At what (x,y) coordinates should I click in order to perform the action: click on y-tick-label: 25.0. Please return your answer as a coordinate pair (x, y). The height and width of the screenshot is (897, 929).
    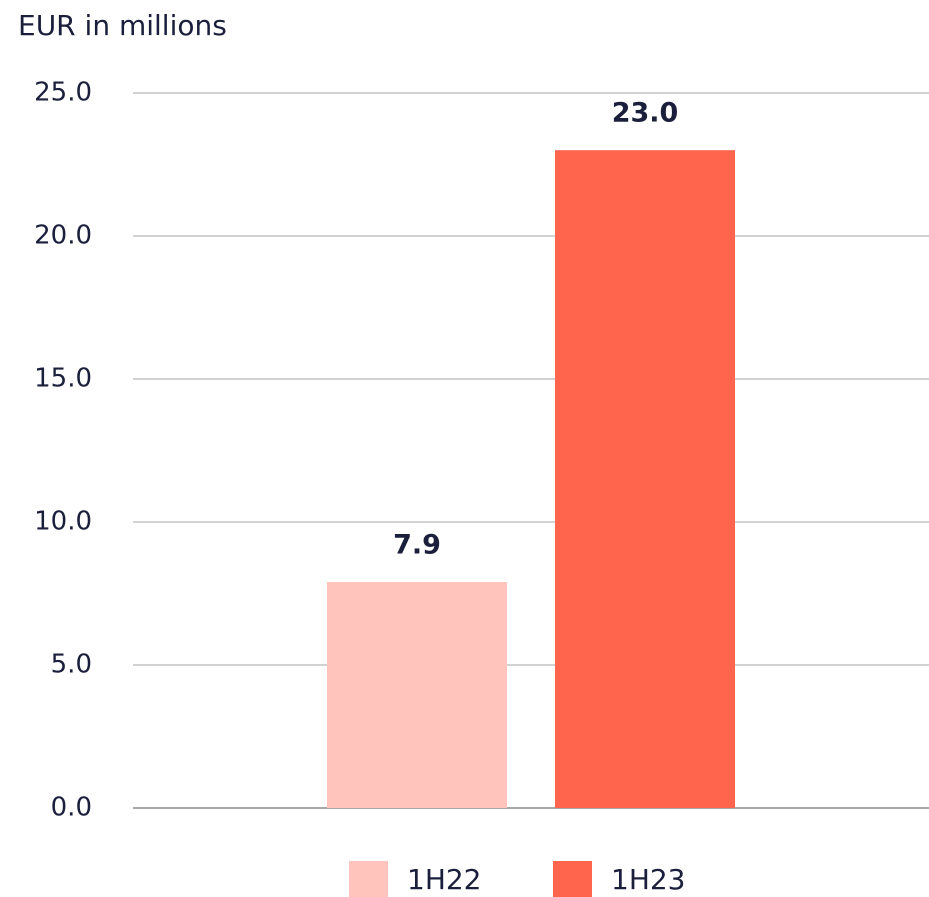
    Looking at the image, I should click on (63, 93).